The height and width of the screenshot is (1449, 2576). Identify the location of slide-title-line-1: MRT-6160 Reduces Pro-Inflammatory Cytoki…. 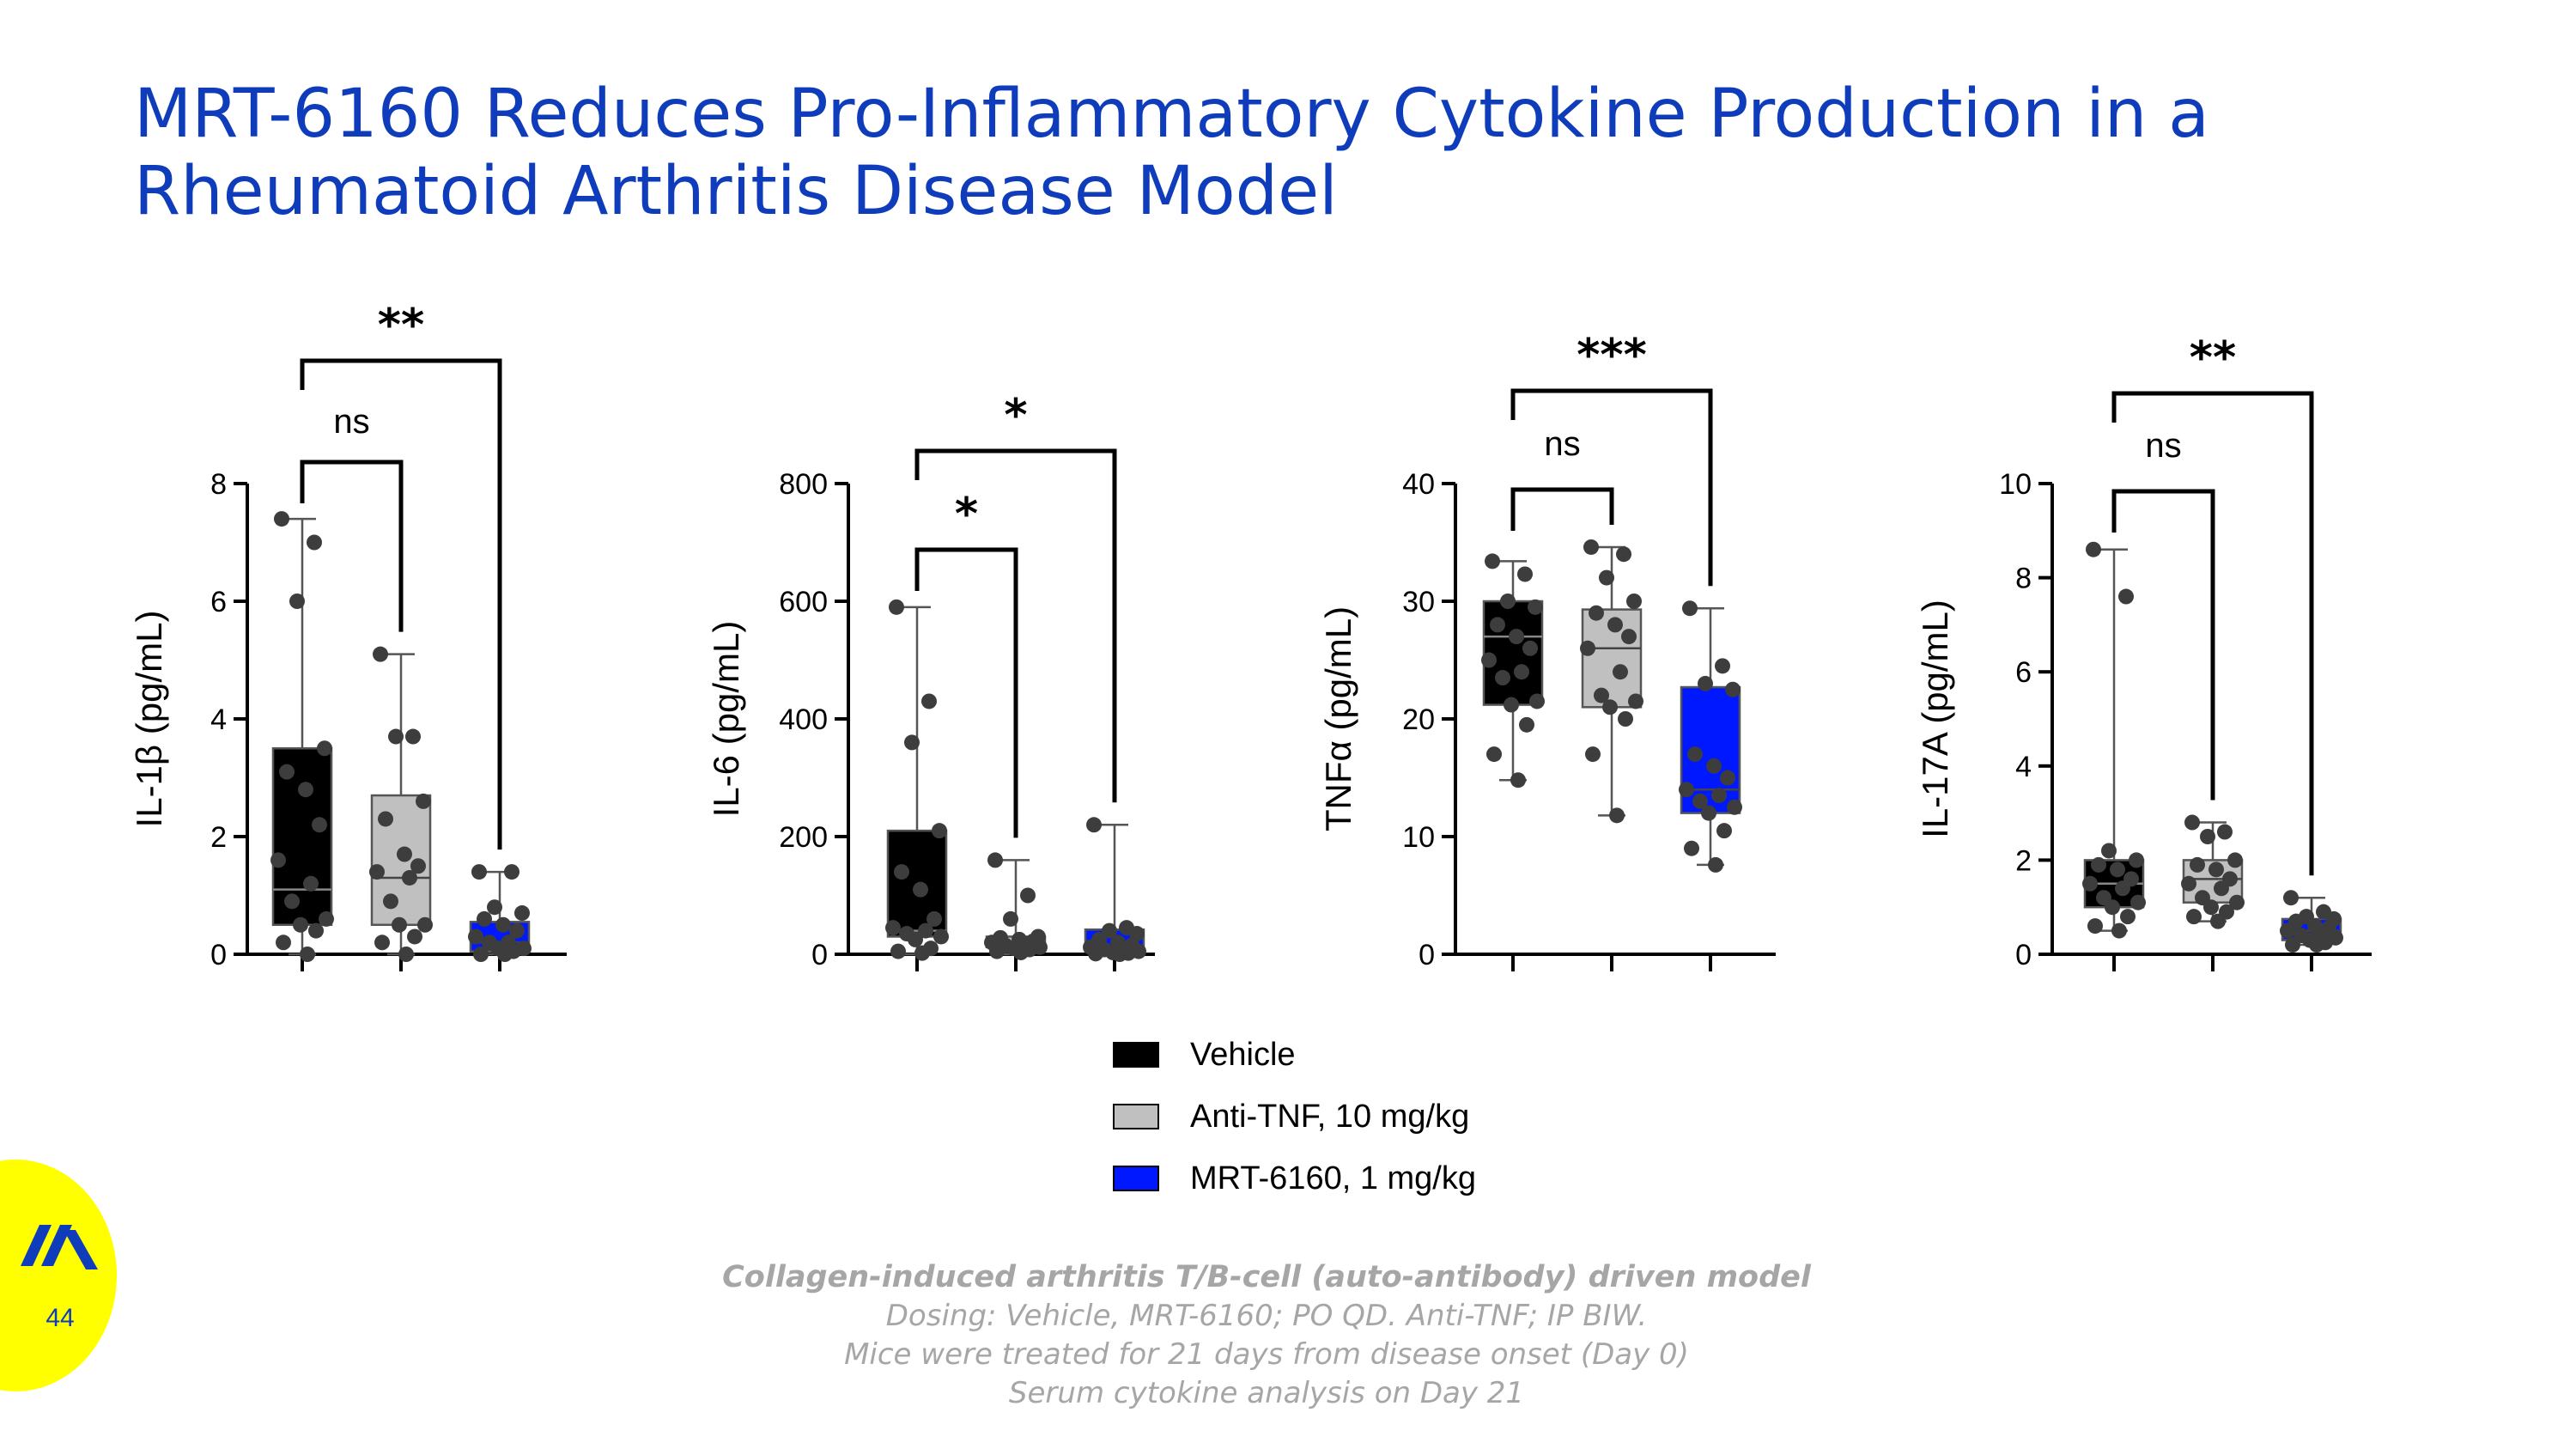
(1171, 115).